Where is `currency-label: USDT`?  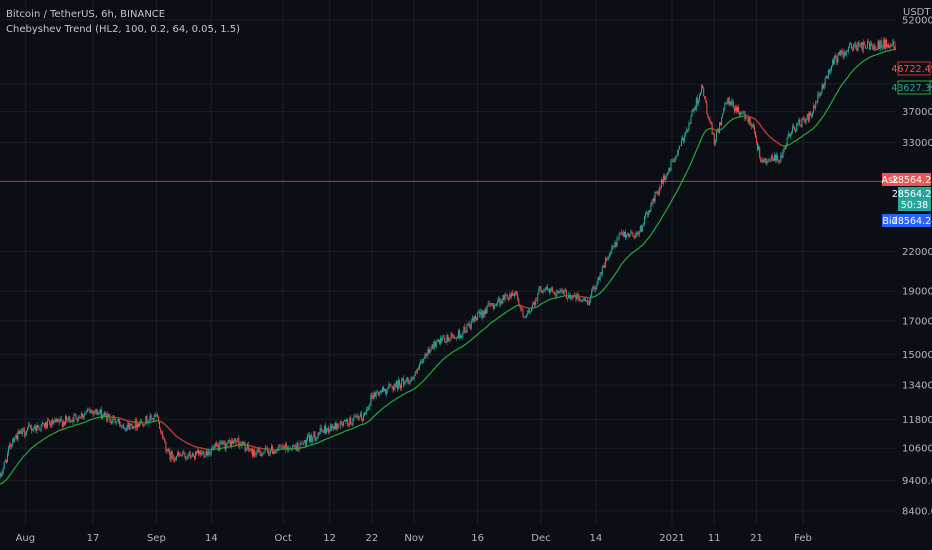 currency-label: USDT is located at coordinates (917, 12).